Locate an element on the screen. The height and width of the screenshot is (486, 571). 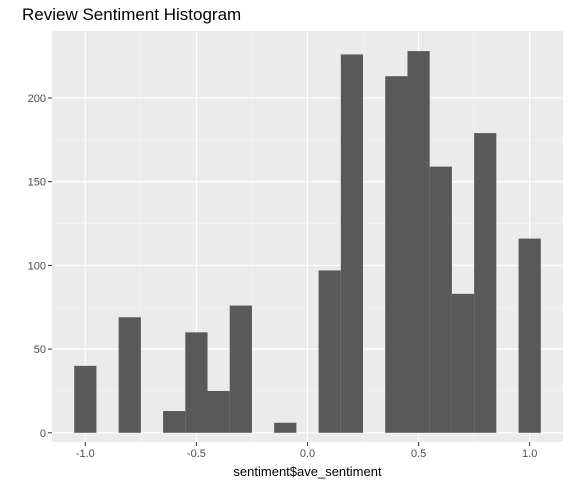
x-tick-label: -1.0 is located at coordinates (85, 454).